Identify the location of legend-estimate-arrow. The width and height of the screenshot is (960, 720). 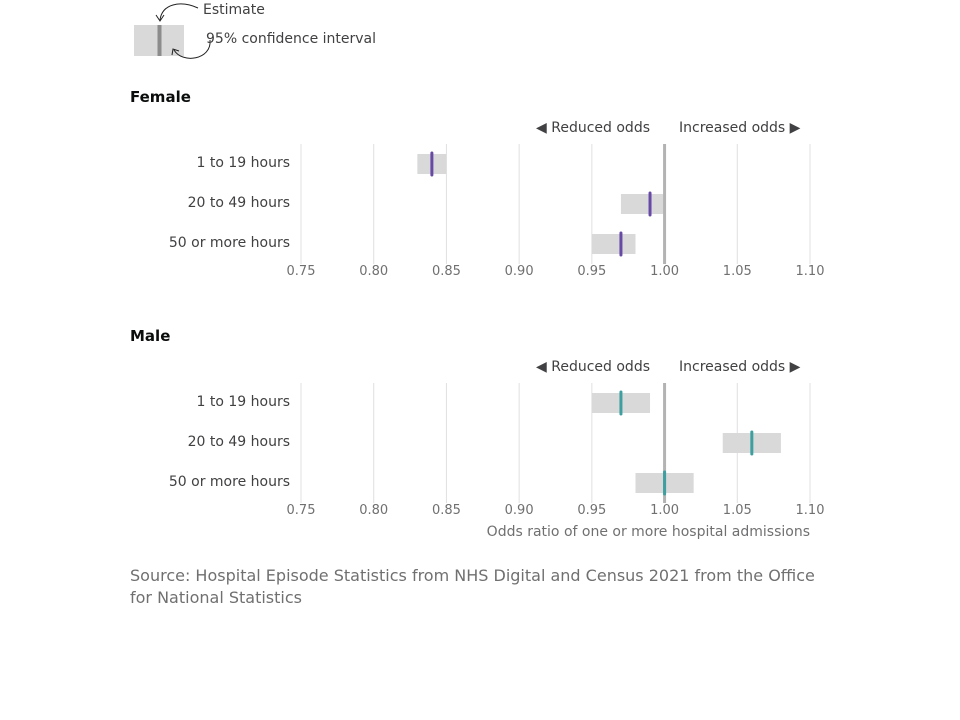
(179, 12).